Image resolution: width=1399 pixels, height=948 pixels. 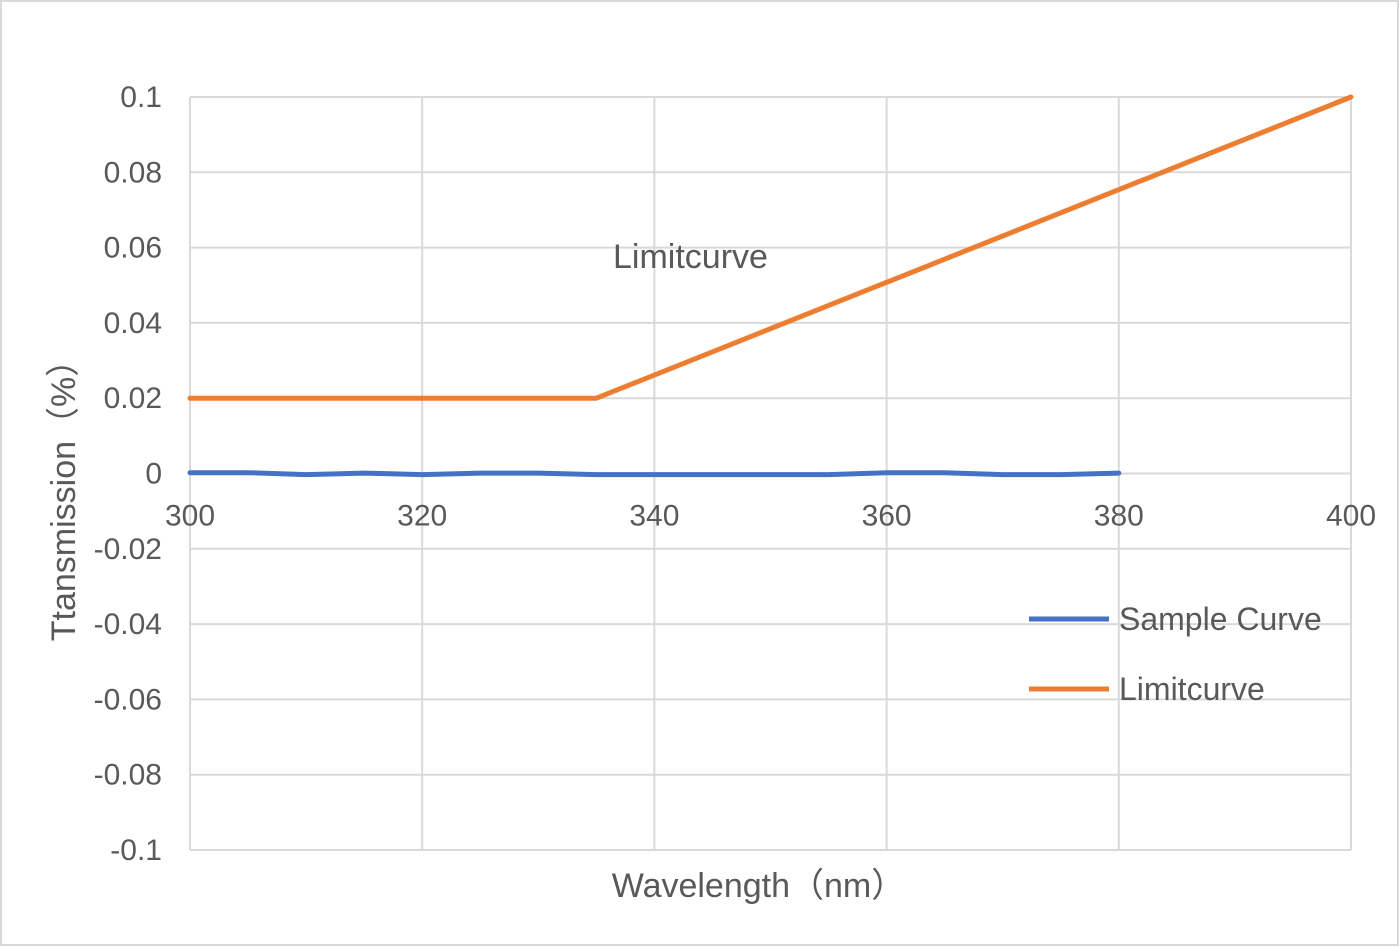 What do you see at coordinates (690, 257) in the screenshot?
I see `chart-annotation: Limitcurve` at bounding box center [690, 257].